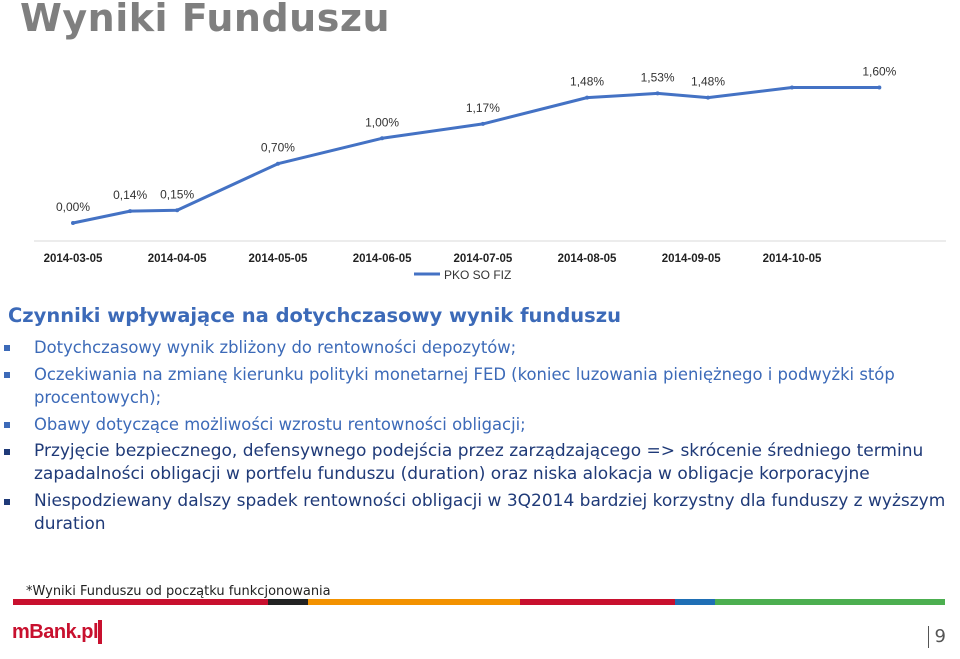 This screenshot has width=960, height=659. Describe the element at coordinates (278, 259) in the screenshot. I see `x-tick-label: 2014-05-05` at that location.